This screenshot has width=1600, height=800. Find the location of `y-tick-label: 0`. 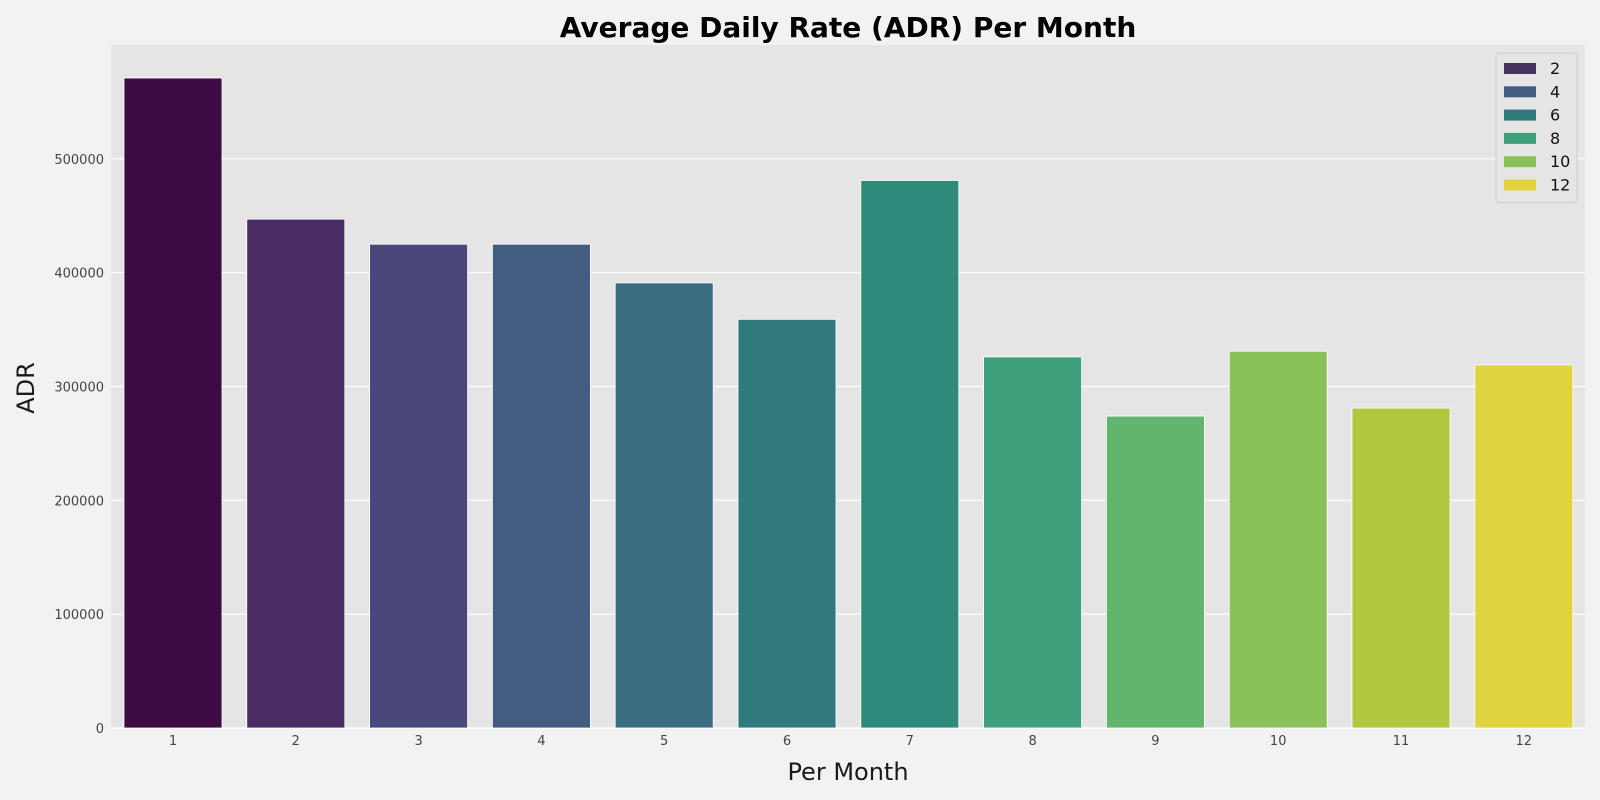

y-tick-label: 0 is located at coordinates (100, 729).